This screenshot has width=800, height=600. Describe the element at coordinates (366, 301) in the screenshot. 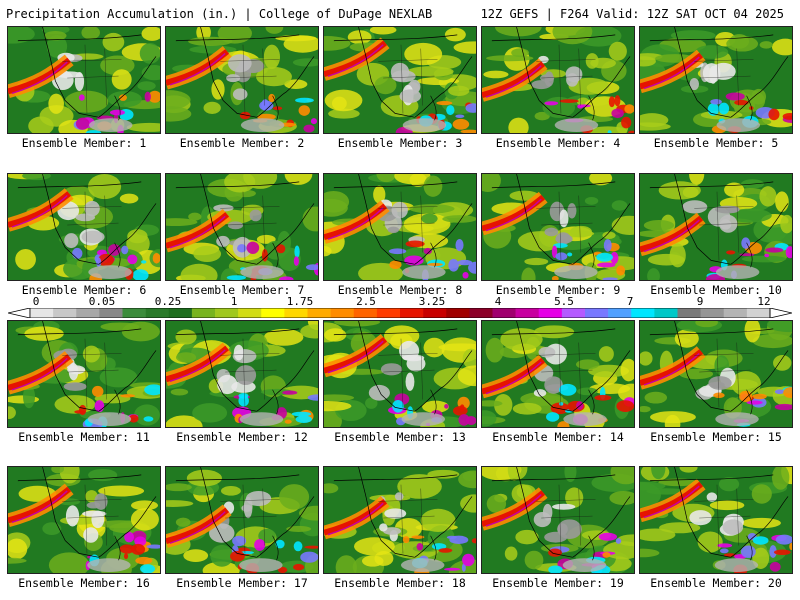

I see `colorbar-tick-label: 2.5` at that location.